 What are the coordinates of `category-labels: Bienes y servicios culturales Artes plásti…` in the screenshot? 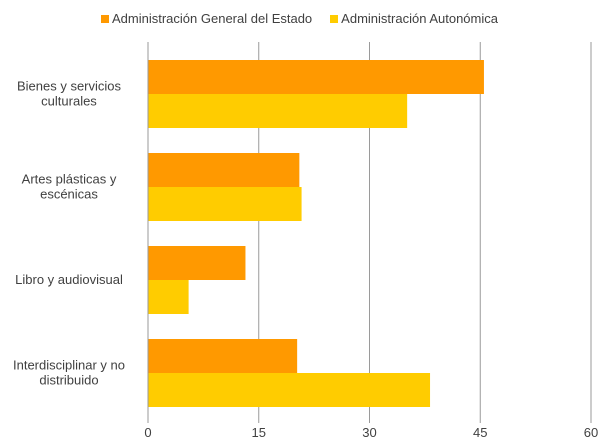 It's located at (69, 233).